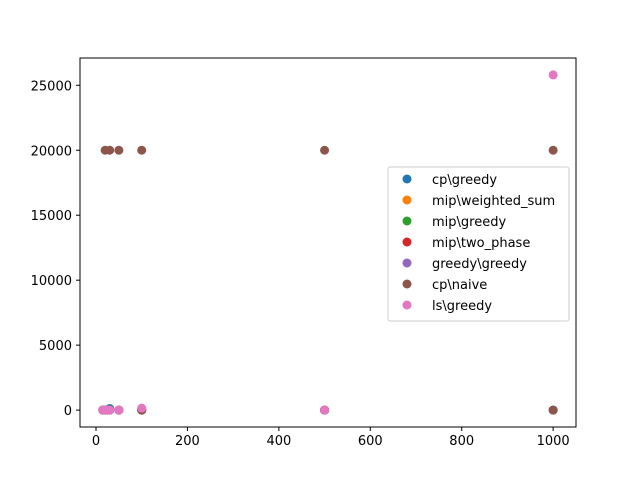 The height and width of the screenshot is (480, 640). What do you see at coordinates (55, 346) in the screenshot?
I see `y-tick-label: 5000` at bounding box center [55, 346].